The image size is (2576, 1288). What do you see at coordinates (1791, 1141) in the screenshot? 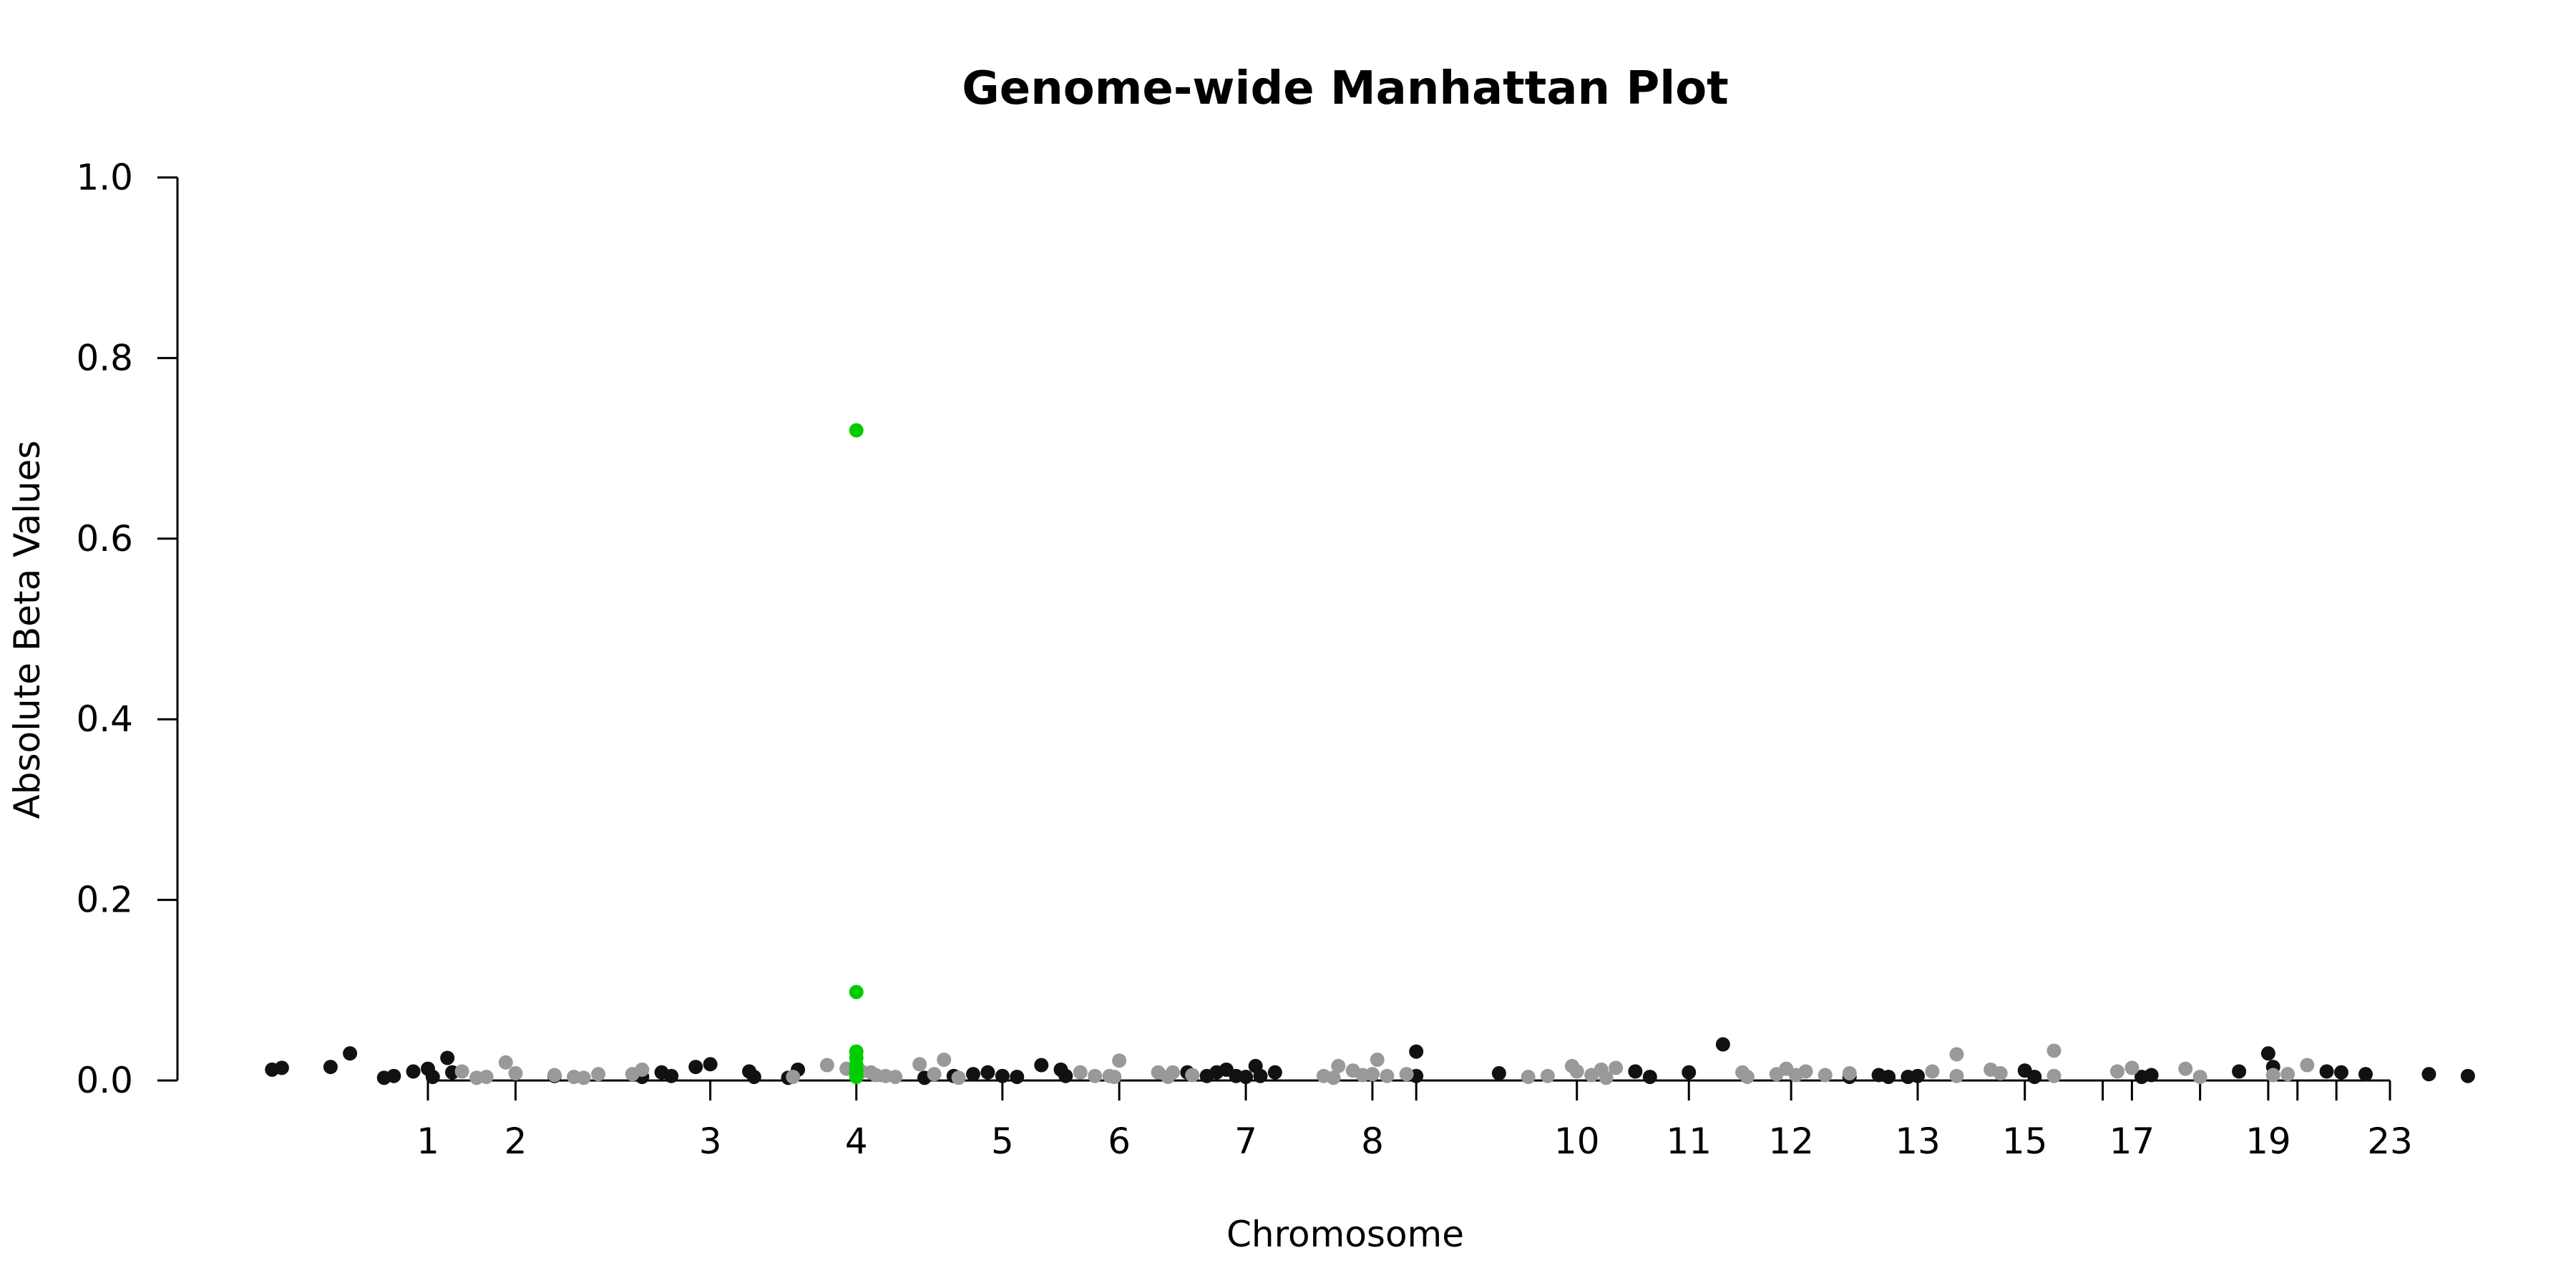
I see `x-tick-label: 12` at bounding box center [1791, 1141].